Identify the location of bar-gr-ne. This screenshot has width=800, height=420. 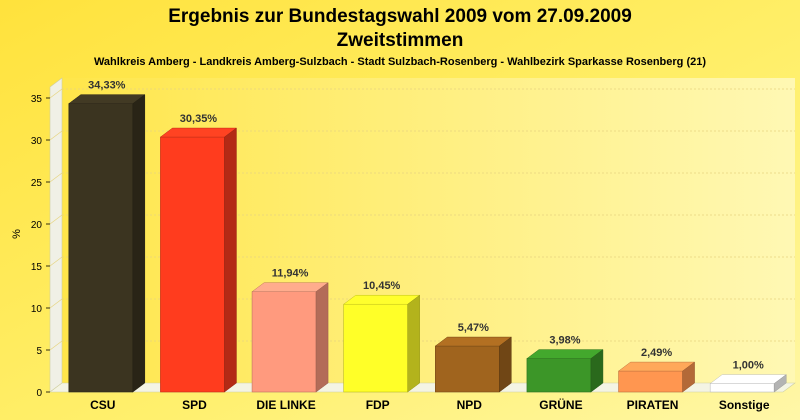
(565, 371).